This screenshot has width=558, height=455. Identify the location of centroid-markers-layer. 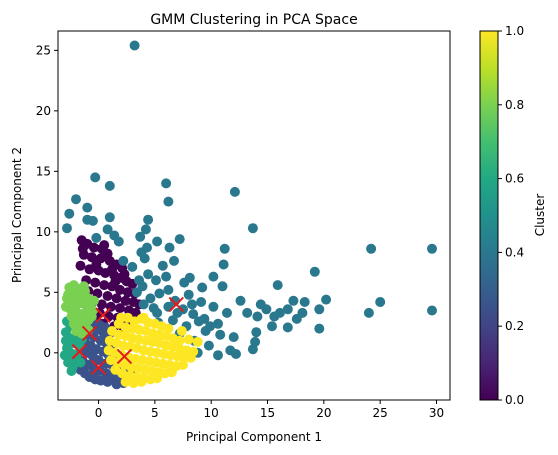
(127, 336).